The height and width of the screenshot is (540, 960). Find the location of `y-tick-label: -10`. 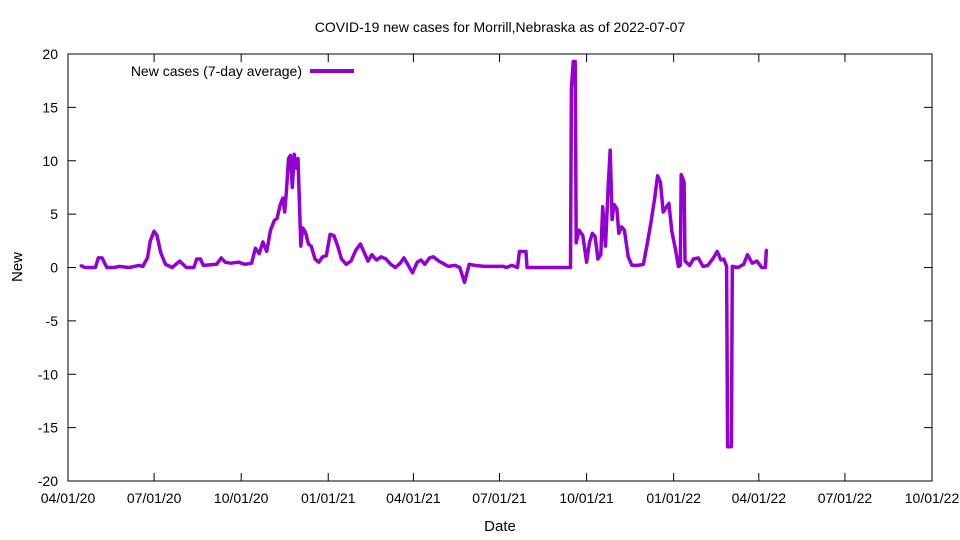

y-tick-label: -10 is located at coordinates (48, 374).